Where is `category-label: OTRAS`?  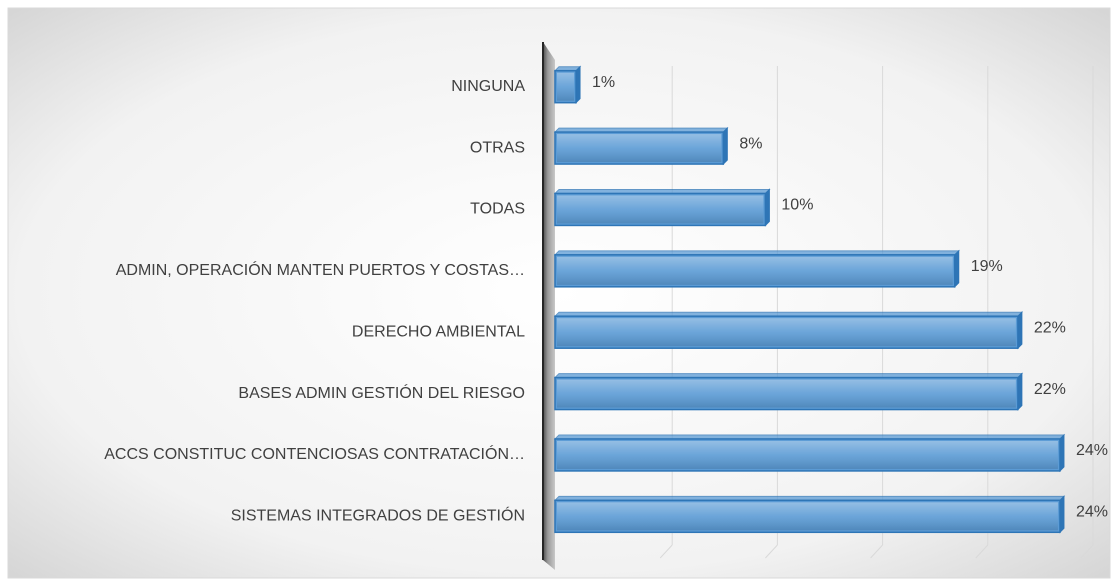
category-label: OTRAS is located at coordinates (497, 147).